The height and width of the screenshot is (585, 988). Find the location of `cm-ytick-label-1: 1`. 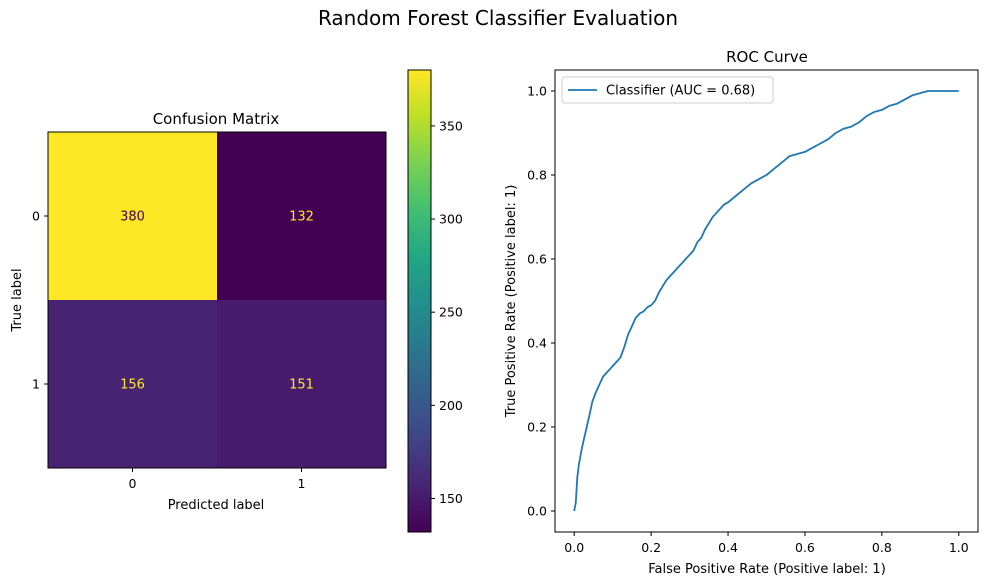

cm-ytick-label-1: 1 is located at coordinates (36, 384).